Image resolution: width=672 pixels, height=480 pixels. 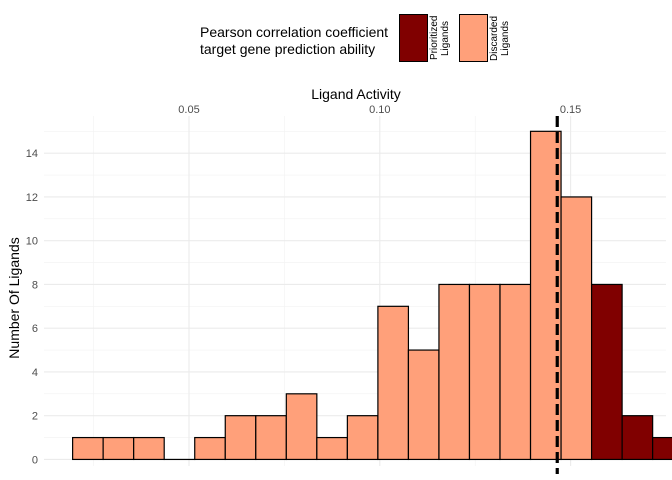 What do you see at coordinates (188, 110) in the screenshot?
I see `x-tick-label: 0.05` at bounding box center [188, 110].